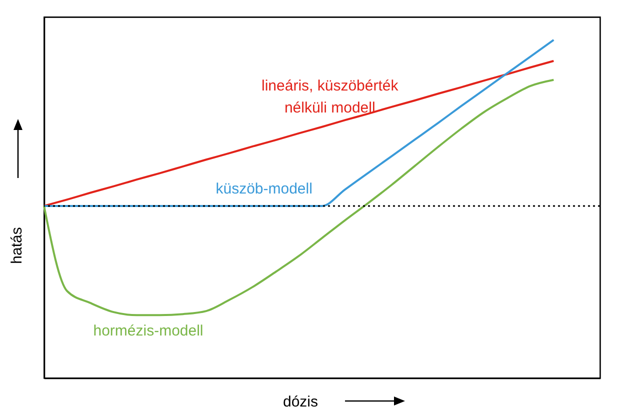  What do you see at coordinates (264, 189) in the screenshot?
I see `series-label: küszöb-modell` at bounding box center [264, 189].